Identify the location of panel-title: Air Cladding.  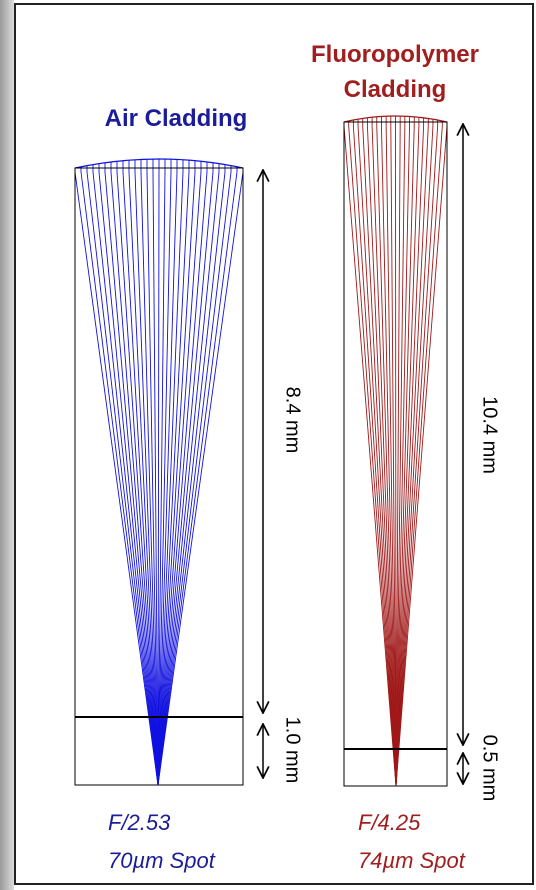
(176, 118).